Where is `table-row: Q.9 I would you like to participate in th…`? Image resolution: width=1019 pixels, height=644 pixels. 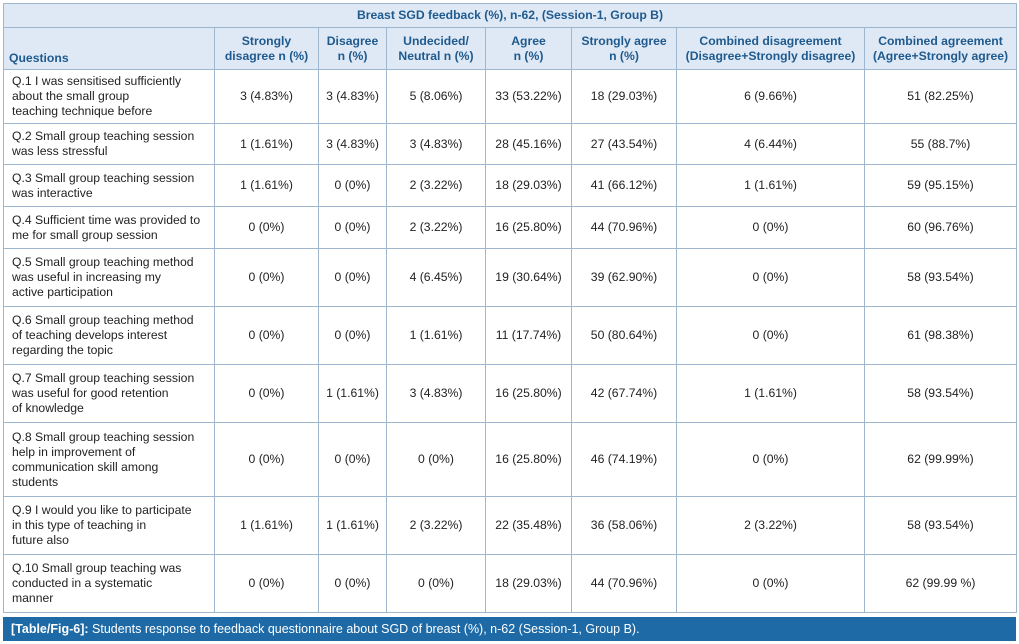
table-row: Q.9 I would you like to participate in th… is located at coordinates (510, 525).